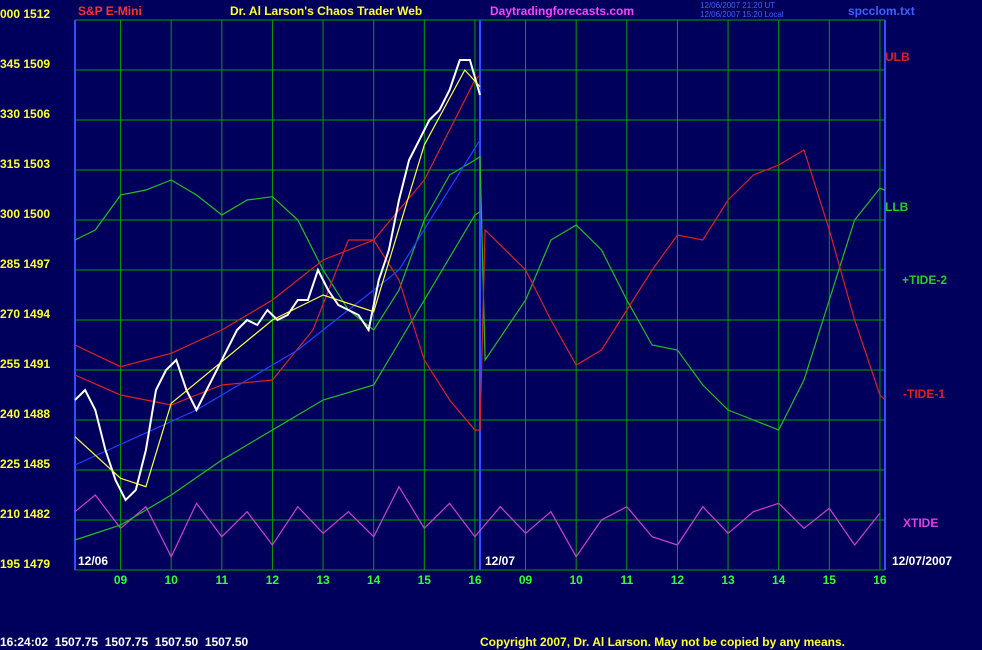  Describe the element at coordinates (25, 114) in the screenshot. I see `y-tick-label: 330 1506` at that location.